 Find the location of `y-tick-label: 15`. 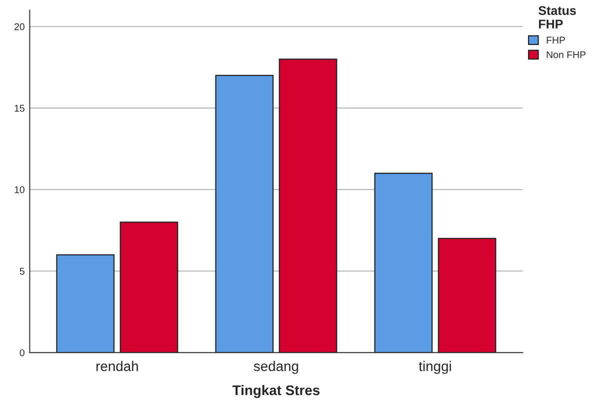

y-tick-label: 15 is located at coordinates (19, 108).